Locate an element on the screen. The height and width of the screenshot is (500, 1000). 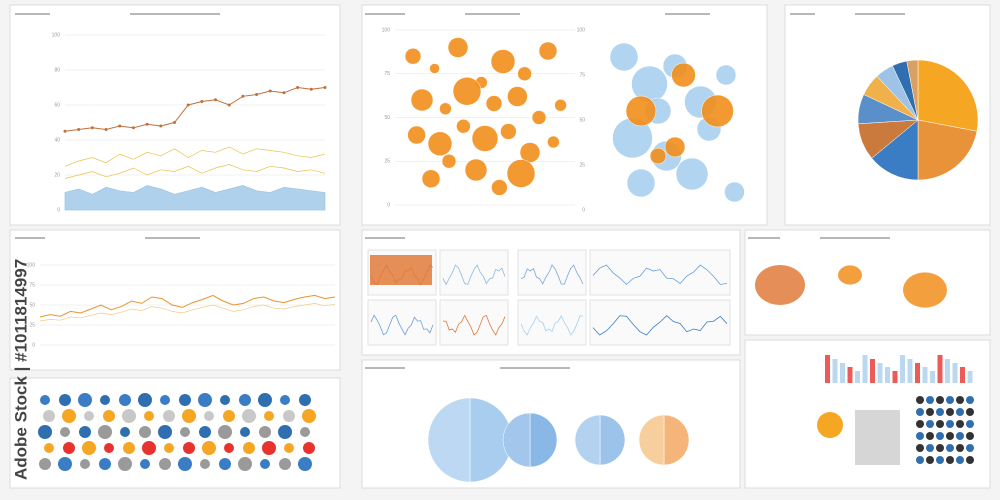
y-tick-label: 100 is located at coordinates (581, 30).